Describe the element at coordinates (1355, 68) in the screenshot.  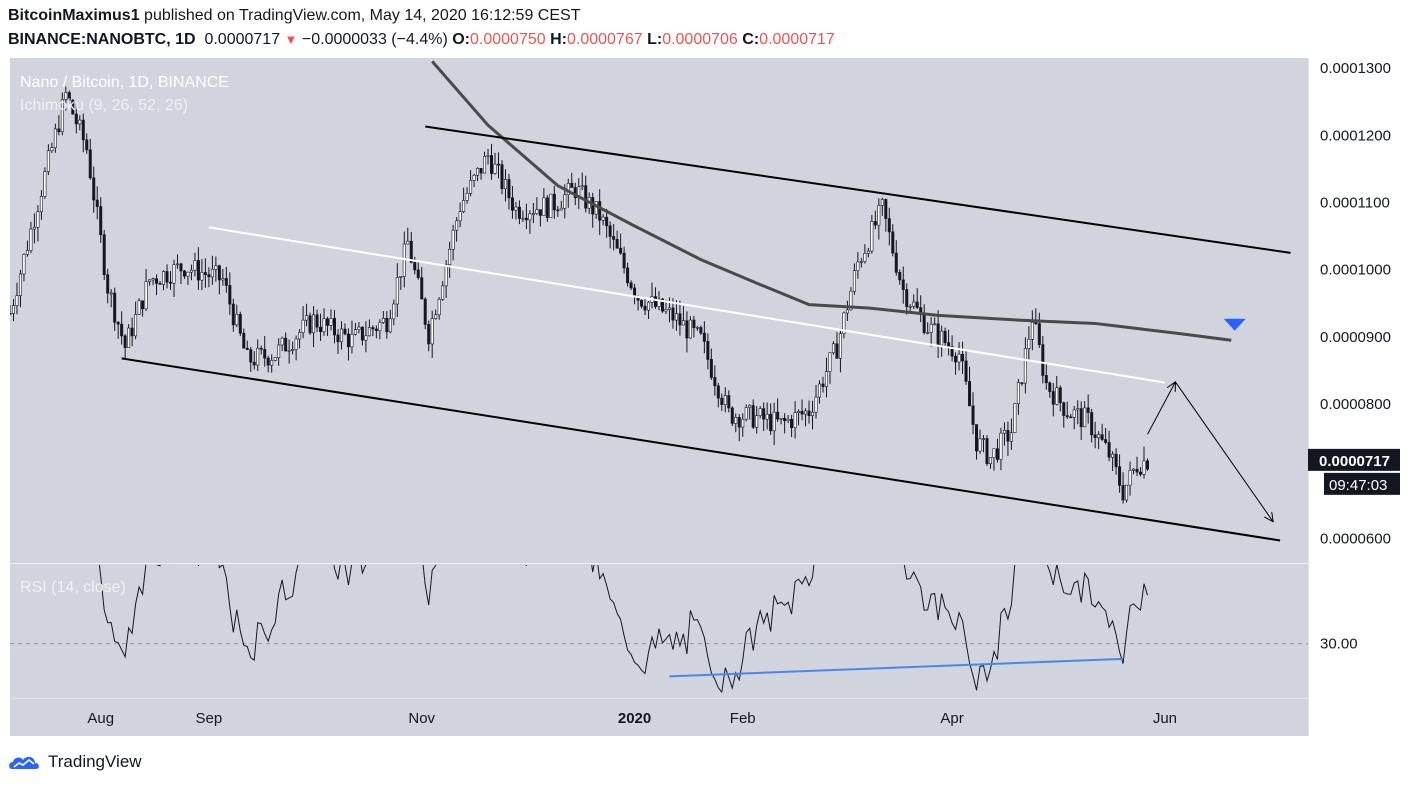
I see `price-tick-label: 0.0001300` at that location.